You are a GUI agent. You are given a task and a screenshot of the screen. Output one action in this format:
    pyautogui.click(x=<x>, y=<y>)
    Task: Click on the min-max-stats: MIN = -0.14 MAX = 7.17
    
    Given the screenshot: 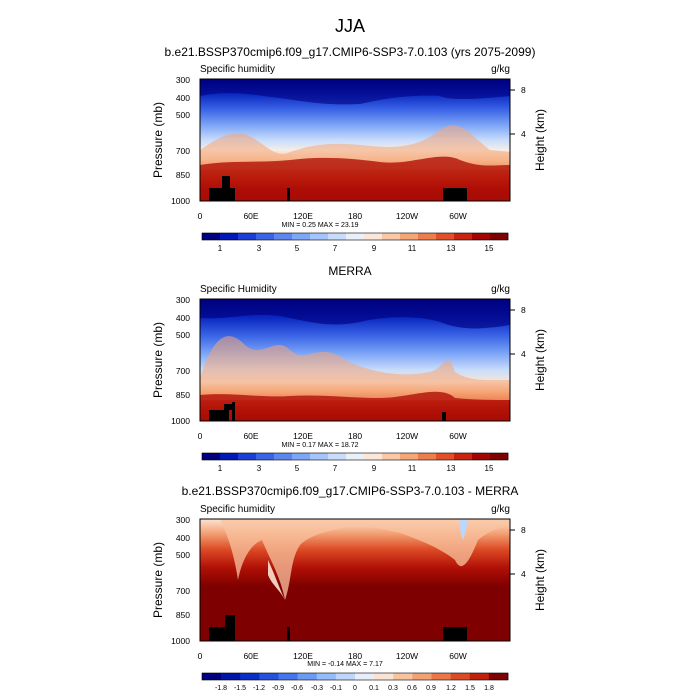 What is the action you would take?
    pyautogui.click(x=345, y=664)
    